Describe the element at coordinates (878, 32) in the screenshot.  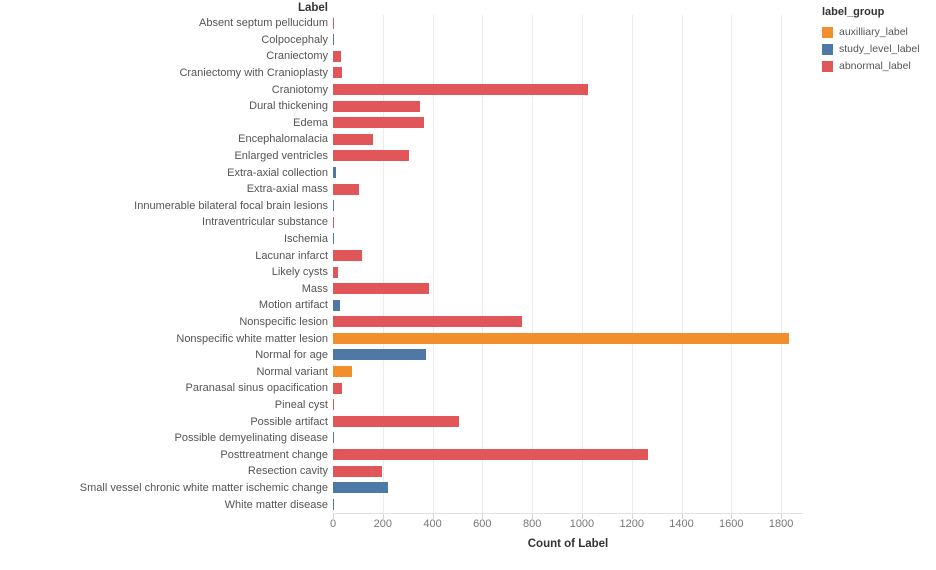
I see `legend-item-auxilliary_label: auxilliary_label` at that location.